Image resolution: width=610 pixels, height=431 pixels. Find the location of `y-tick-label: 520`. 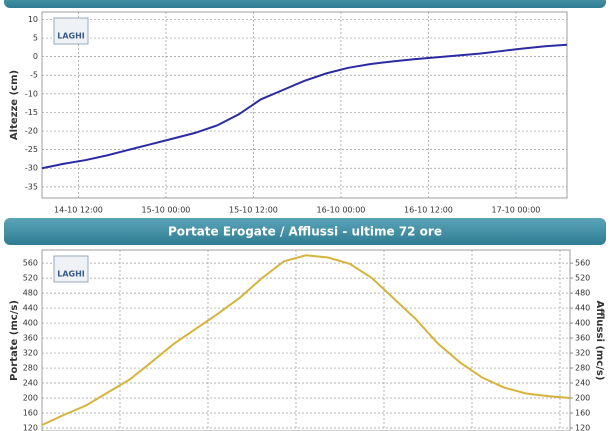

y-tick-label: 520 is located at coordinates (30, 278).